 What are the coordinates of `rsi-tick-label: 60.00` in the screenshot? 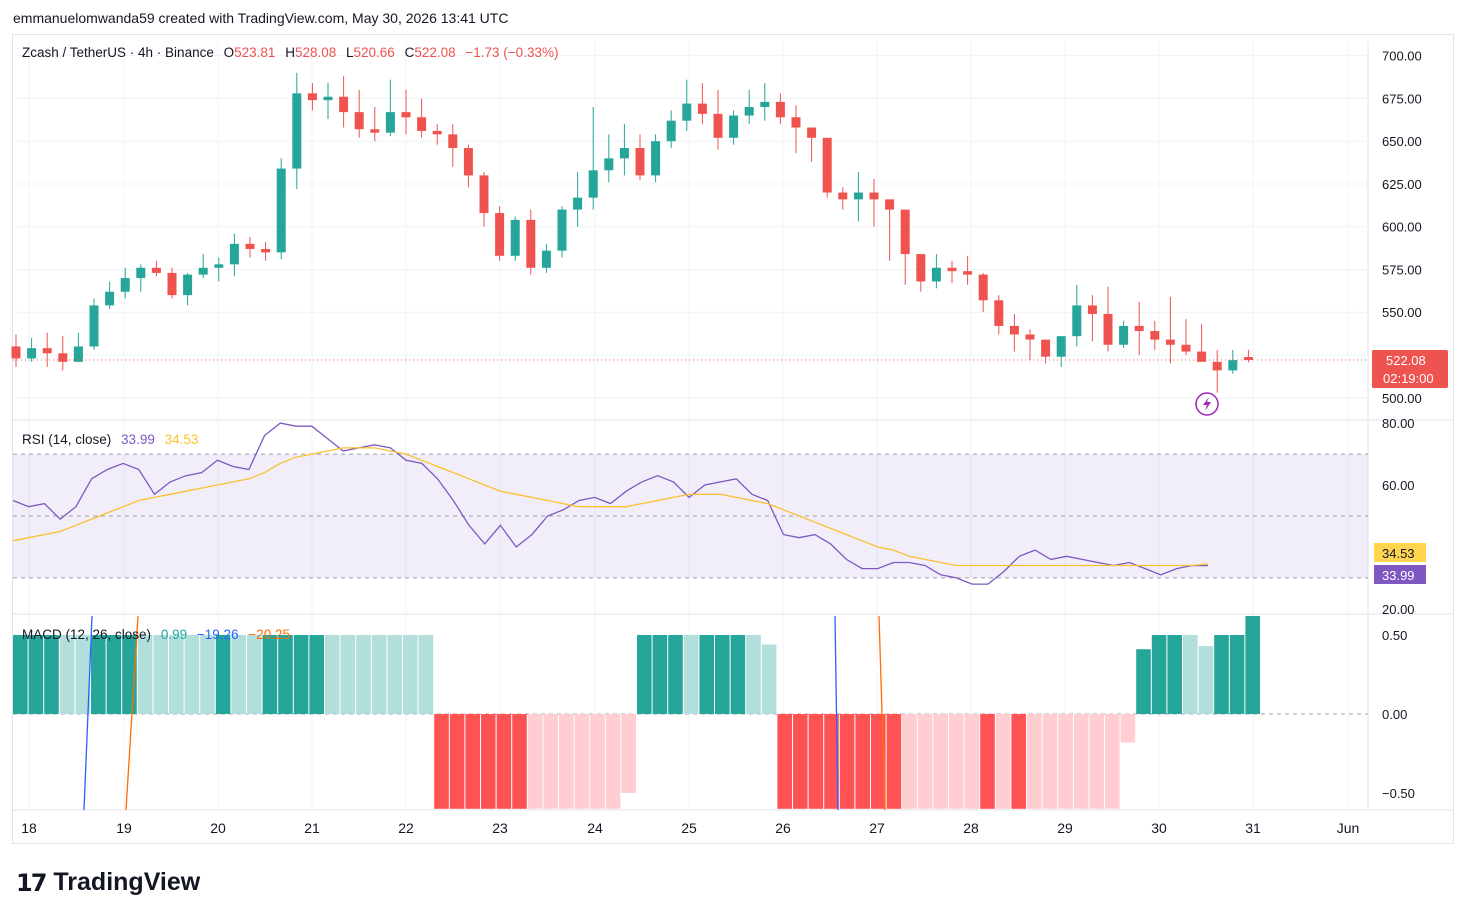 It's located at (1398, 485).